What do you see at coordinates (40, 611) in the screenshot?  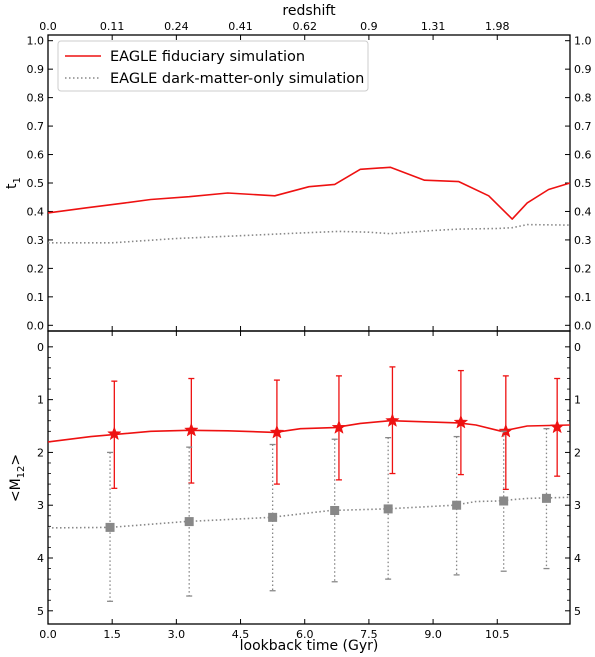 I see `bottom-ytick-label-left: 5` at bounding box center [40, 611].